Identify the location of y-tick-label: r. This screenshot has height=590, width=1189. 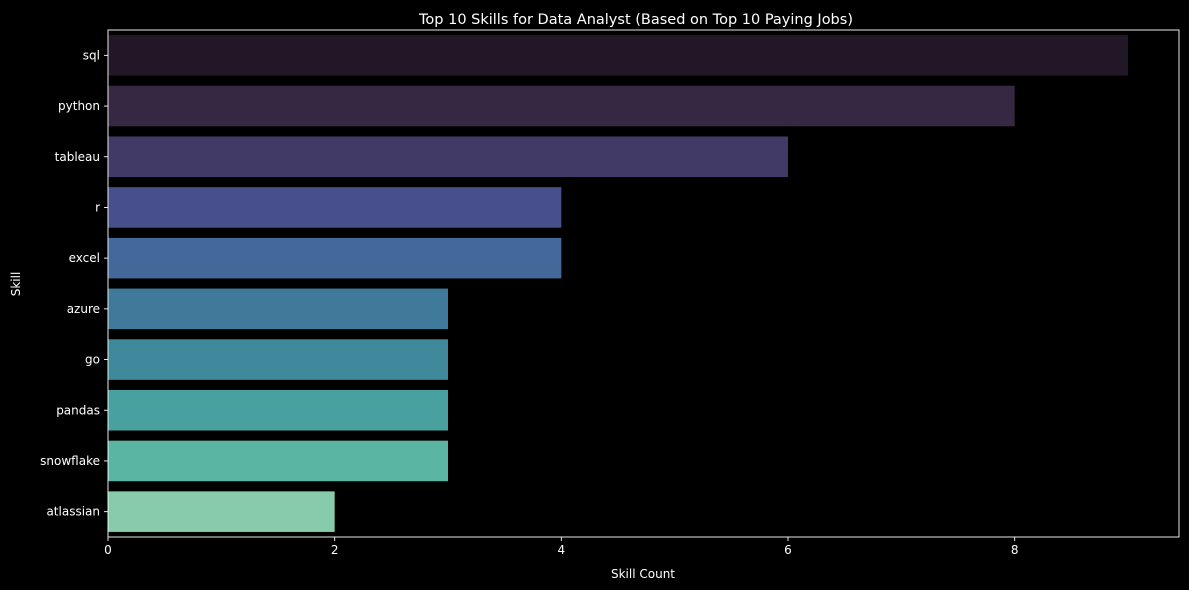
(97, 207).